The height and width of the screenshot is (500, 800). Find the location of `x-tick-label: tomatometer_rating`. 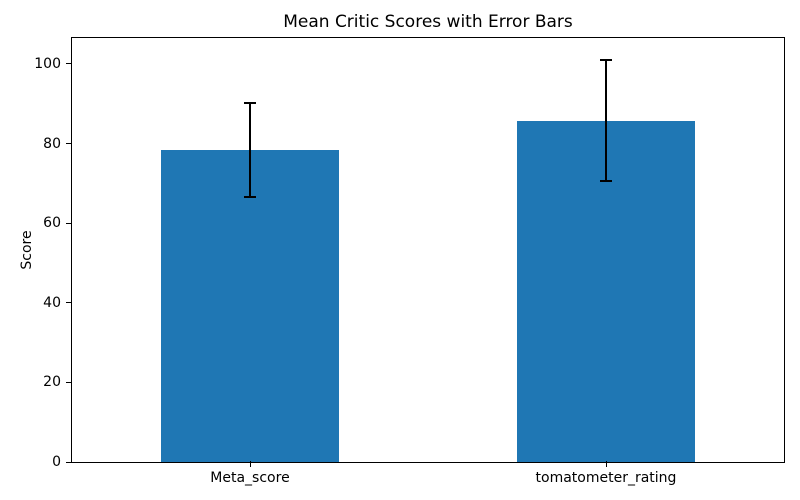

x-tick-label: tomatometer_rating is located at coordinates (606, 478).